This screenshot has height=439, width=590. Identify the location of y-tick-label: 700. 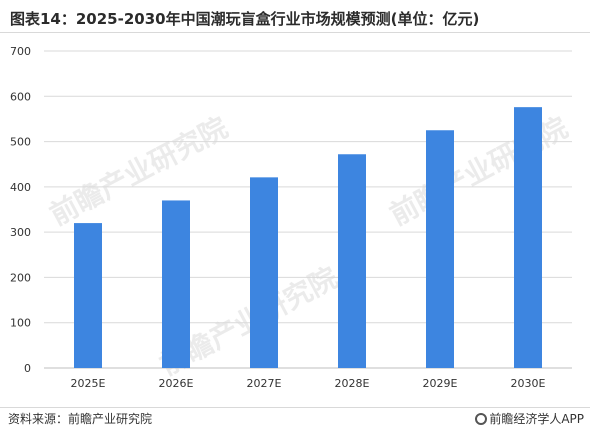
(20, 51).